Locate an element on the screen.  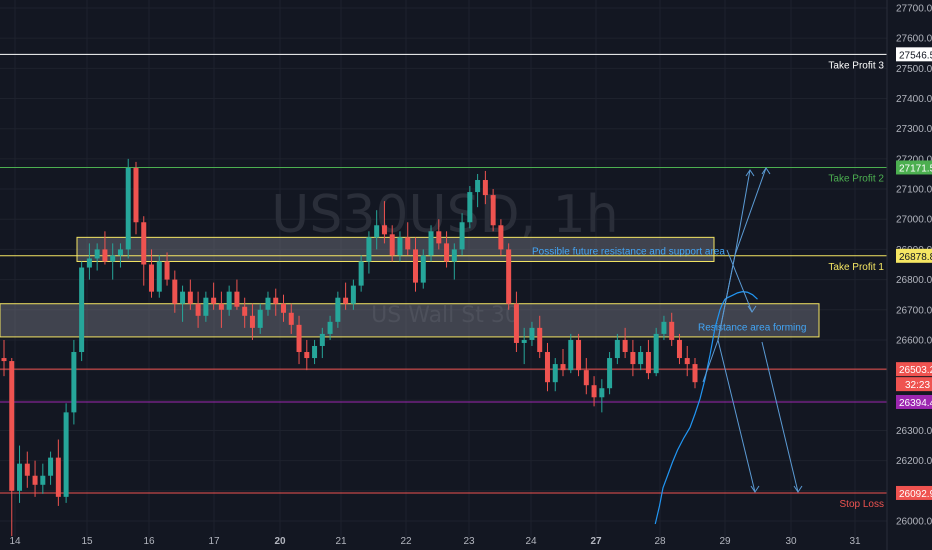
y-tick-label: 27700.0 is located at coordinates (914, 9).